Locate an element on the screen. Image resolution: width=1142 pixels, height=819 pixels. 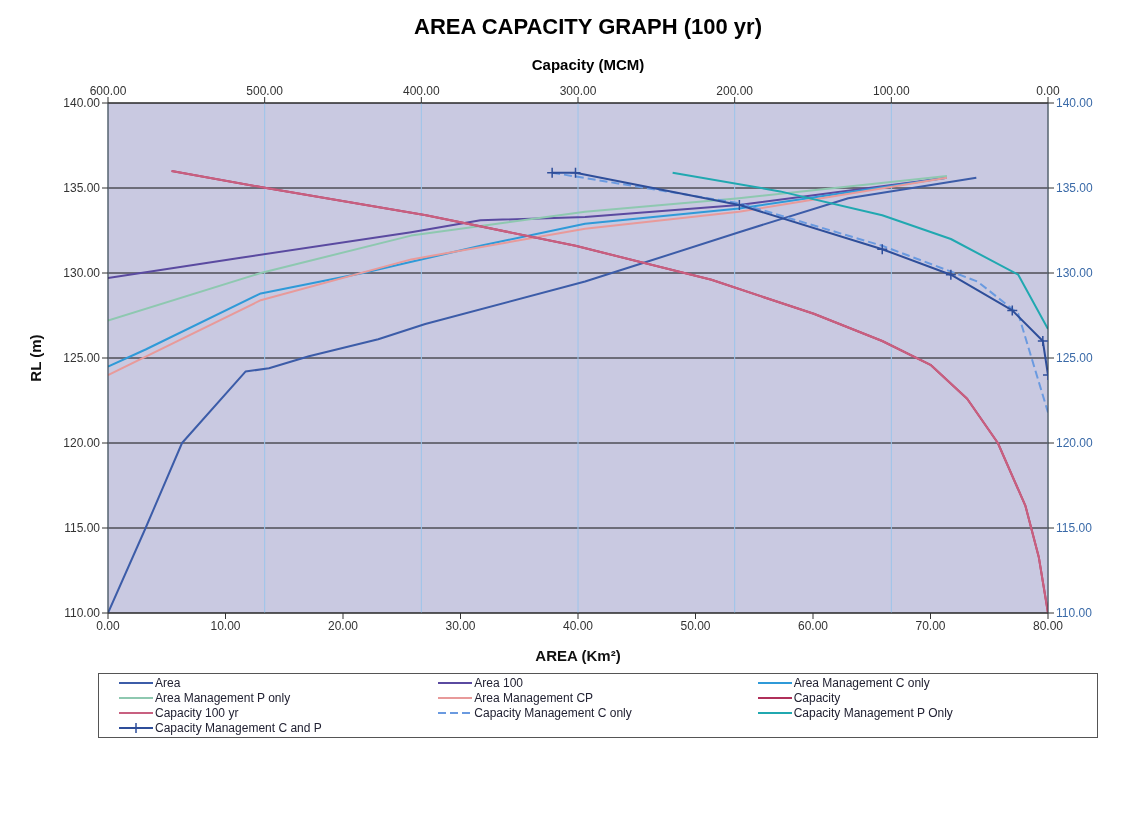
legend-label: Area is located at coordinates (168, 683).